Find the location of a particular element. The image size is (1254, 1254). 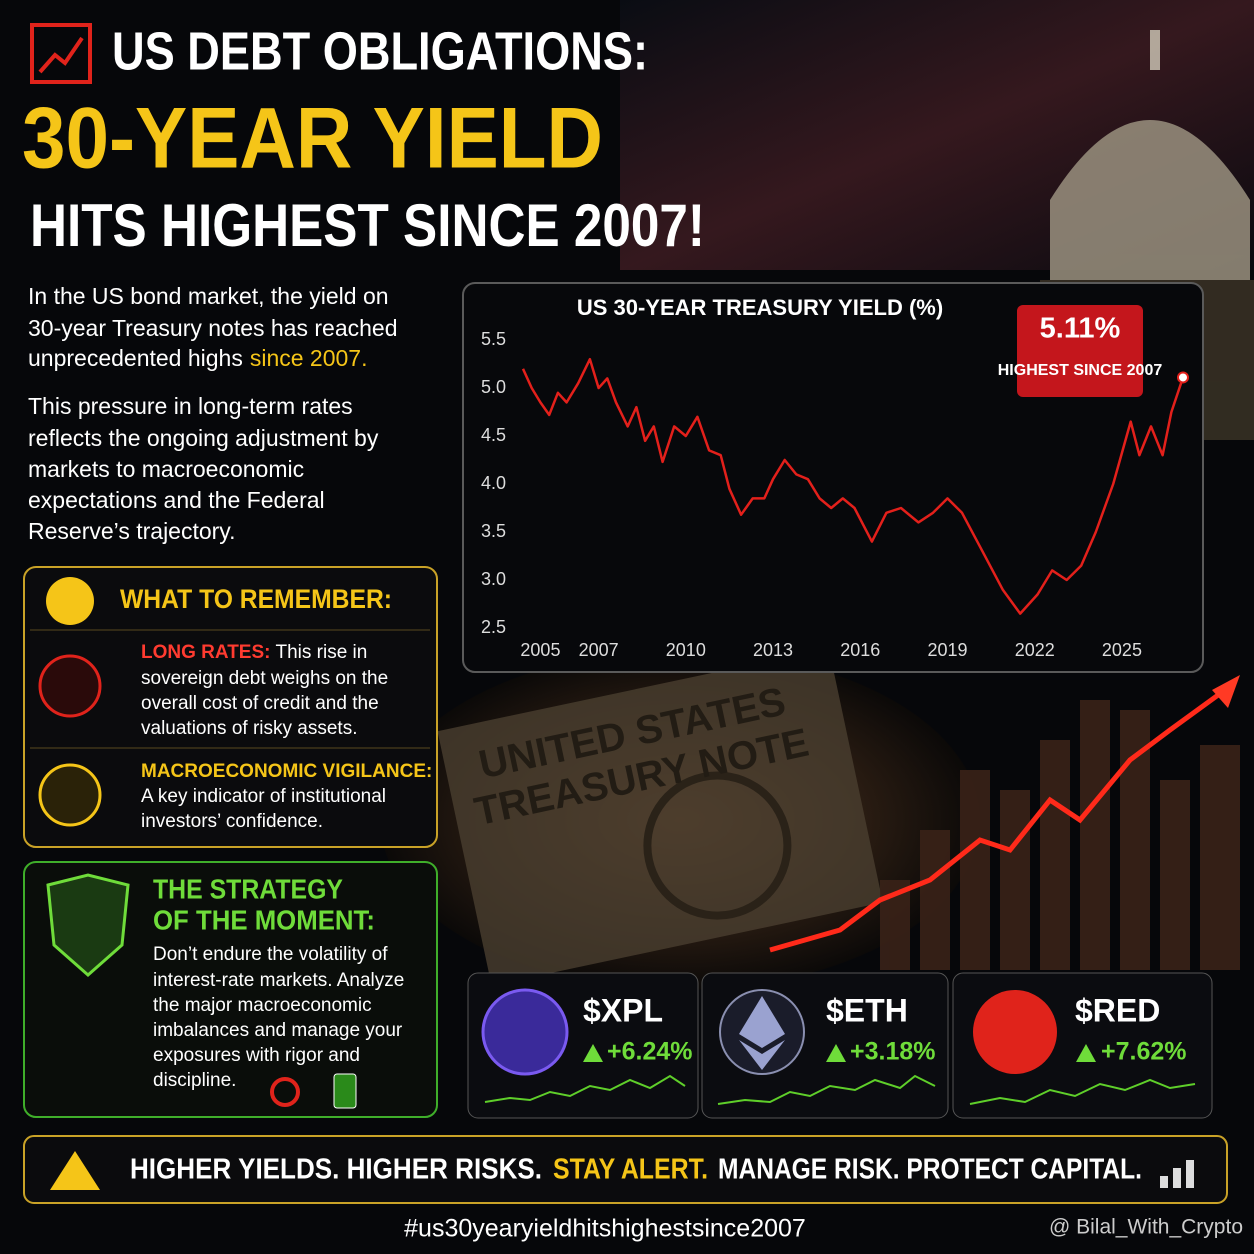

banner-text: STAY ALERT. is located at coordinates (630, 1170).